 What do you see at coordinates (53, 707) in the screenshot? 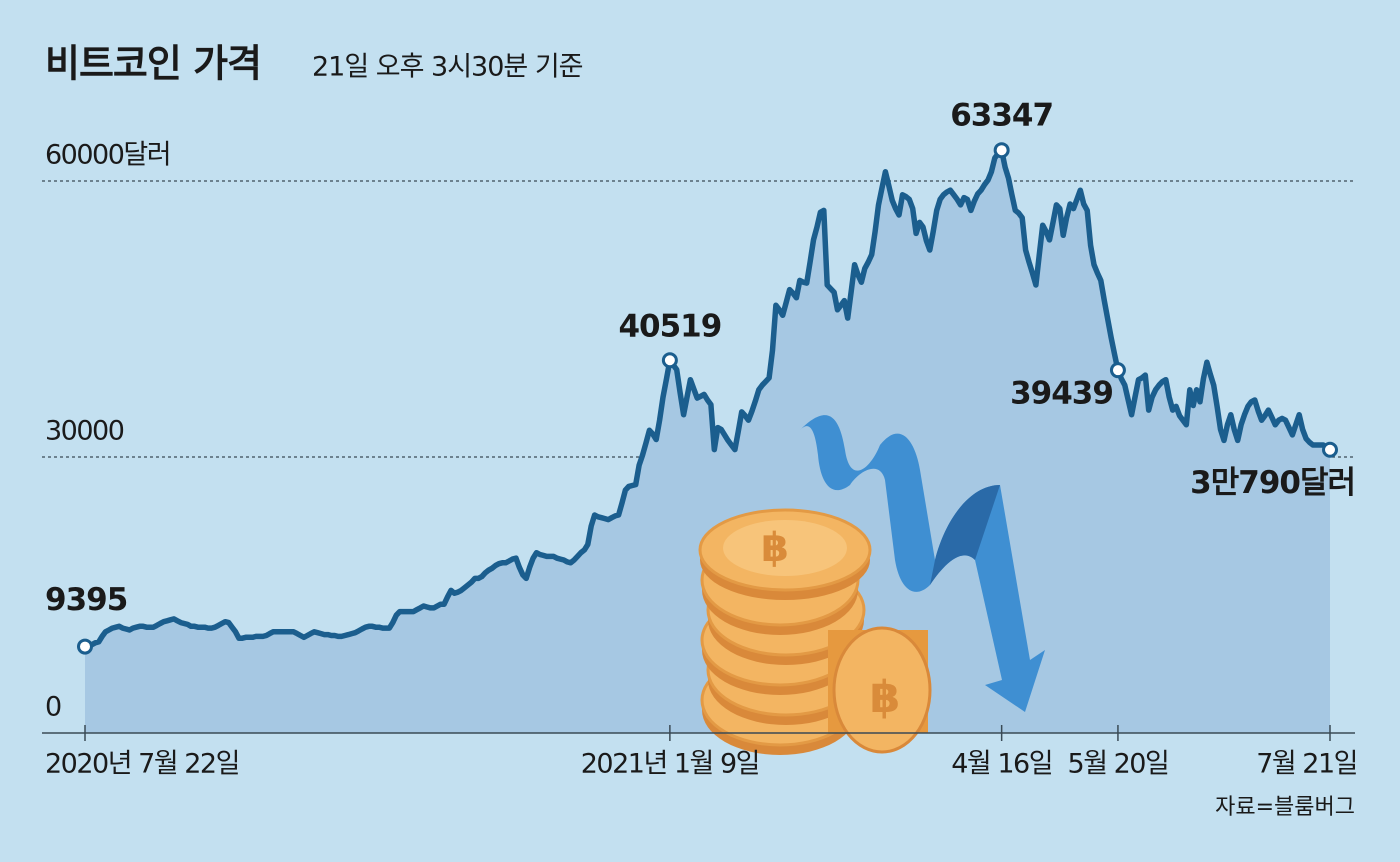
I see `y-tick-label: 0` at bounding box center [53, 707].